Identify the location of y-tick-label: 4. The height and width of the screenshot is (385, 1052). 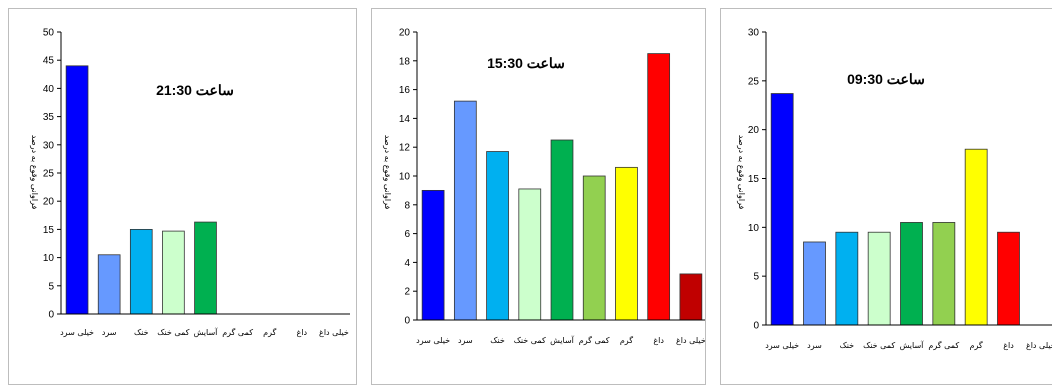
(407, 263).